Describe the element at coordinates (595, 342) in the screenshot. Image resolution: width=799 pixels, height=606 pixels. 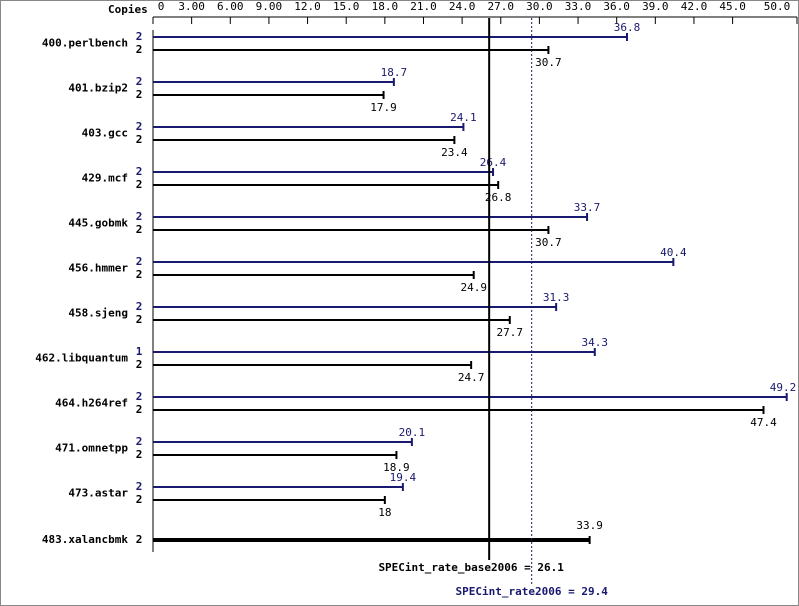
I see `value-label: 34.3` at that location.